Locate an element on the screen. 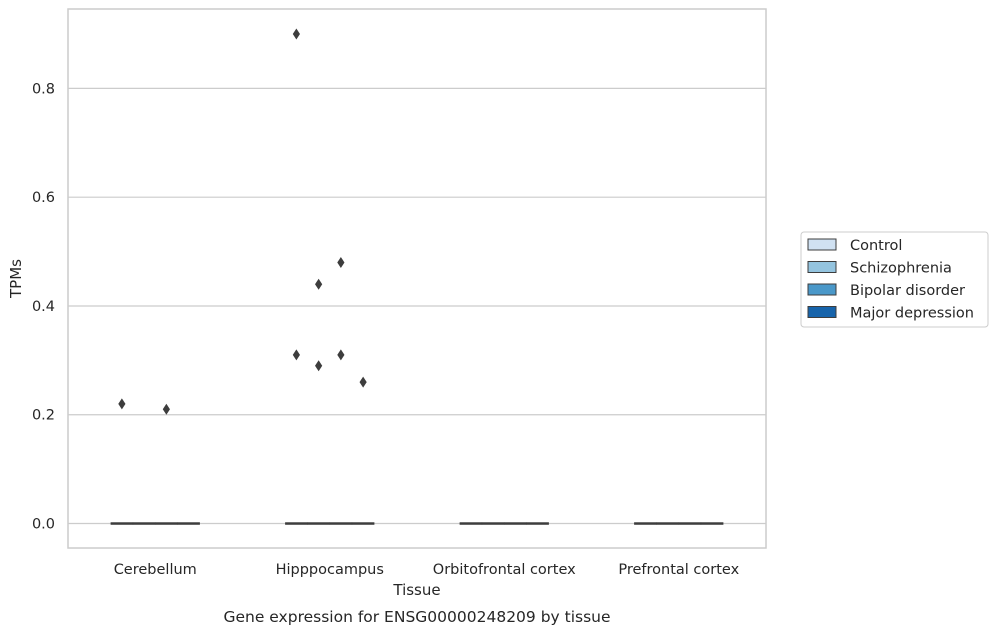 The height and width of the screenshot is (634, 997). x-axis-label: Tissue is located at coordinates (416, 590).